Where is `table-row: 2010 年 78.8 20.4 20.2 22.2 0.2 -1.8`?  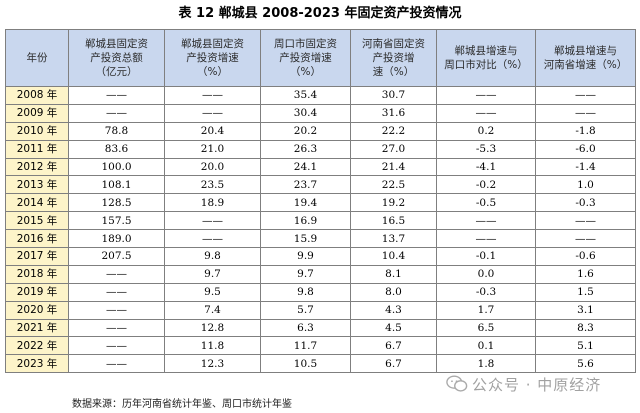
table-row: 2010 年 78.8 20.4 20.2 22.2 0.2 -1.8 is located at coordinates (320, 131).